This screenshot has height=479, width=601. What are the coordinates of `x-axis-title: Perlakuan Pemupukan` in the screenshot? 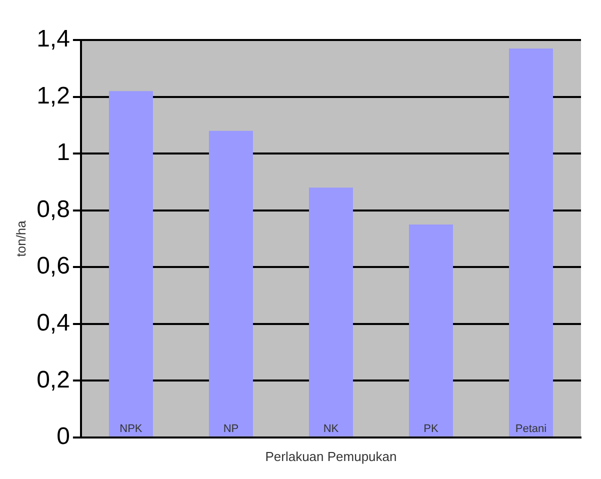 It's located at (331, 456).